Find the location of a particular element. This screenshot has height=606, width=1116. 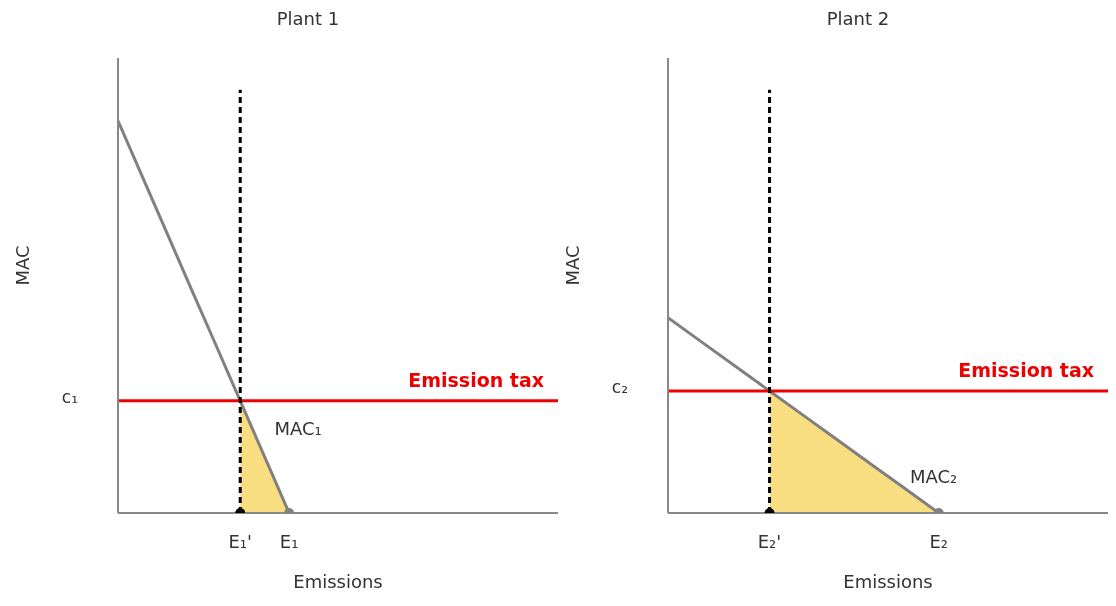

series-label: MAC₁ is located at coordinates (298, 429).